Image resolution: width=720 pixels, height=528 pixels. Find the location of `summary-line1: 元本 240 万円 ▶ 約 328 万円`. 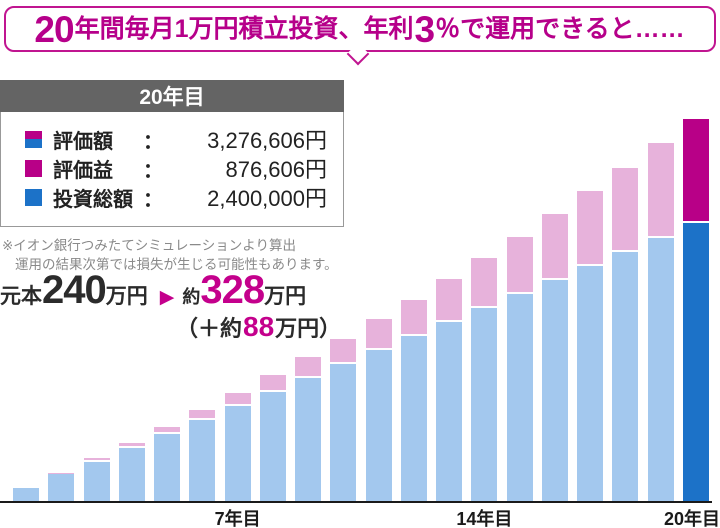

summary-line1: 元本 240 万円 ▶ 約 328 万円 is located at coordinates (170, 290).